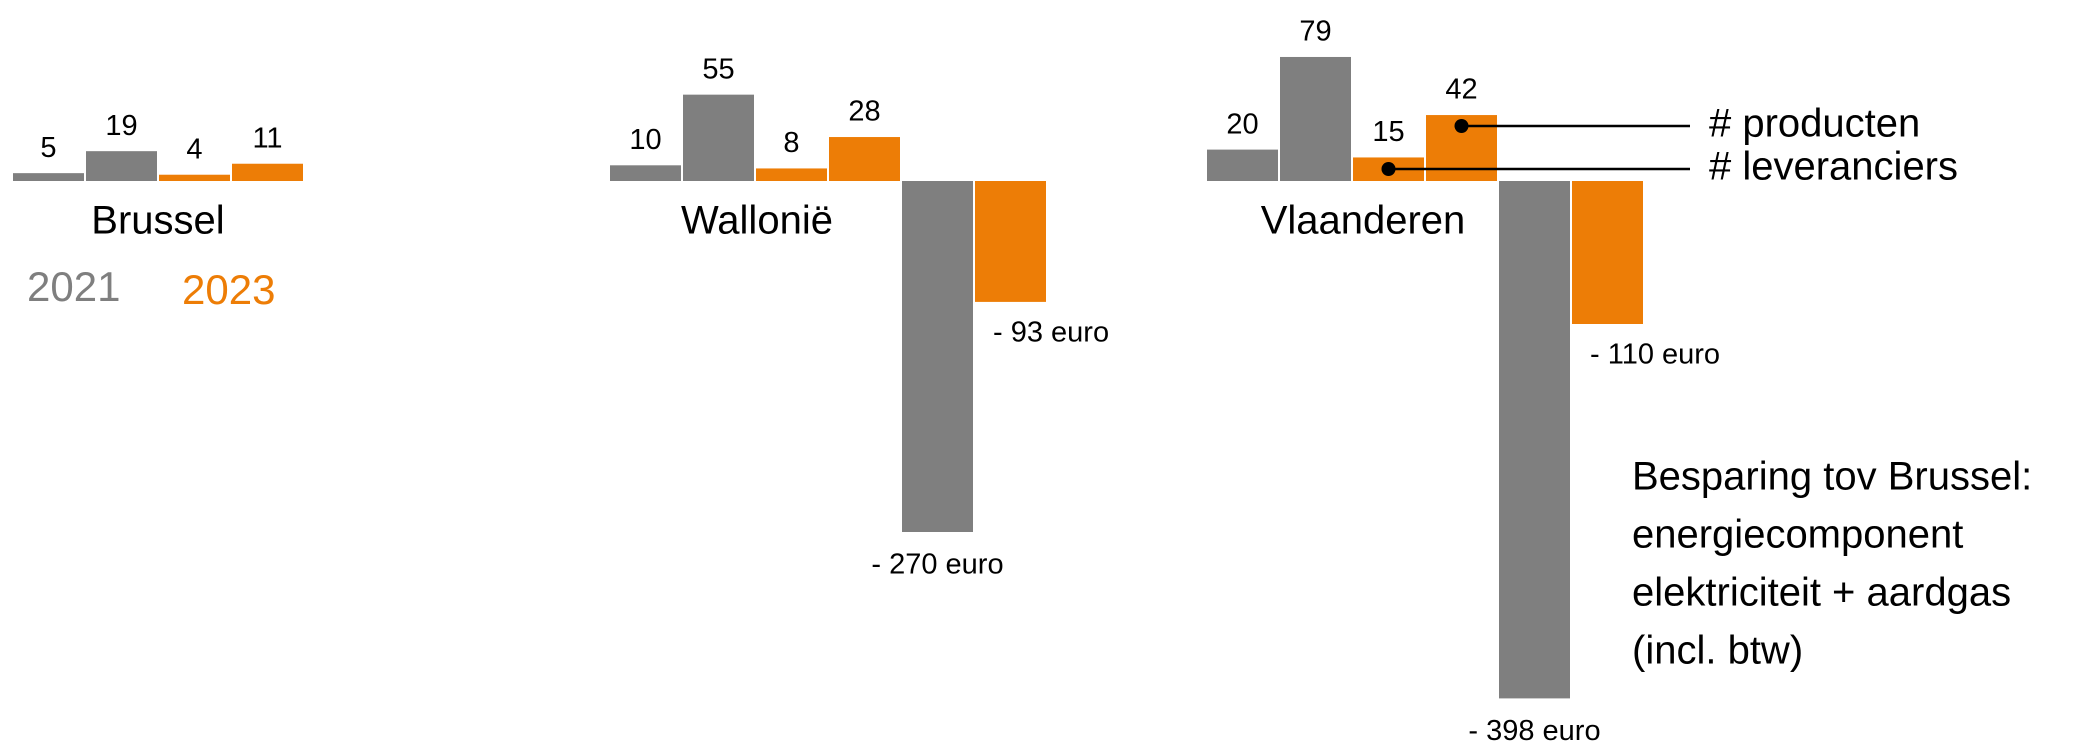 Image resolution: width=2078 pixels, height=750 pixels. What do you see at coordinates (1797, 535) in the screenshot?
I see `note-line: energiecomponent` at bounding box center [1797, 535].